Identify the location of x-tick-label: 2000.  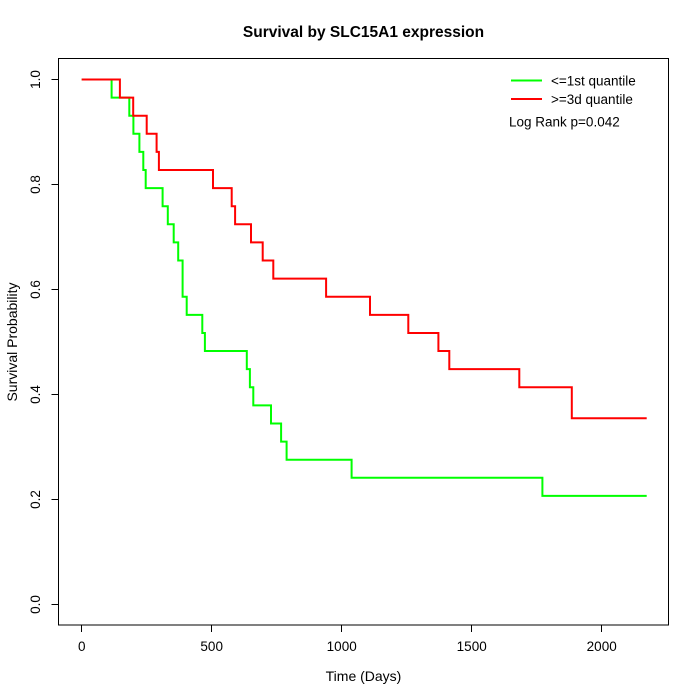
(602, 646).